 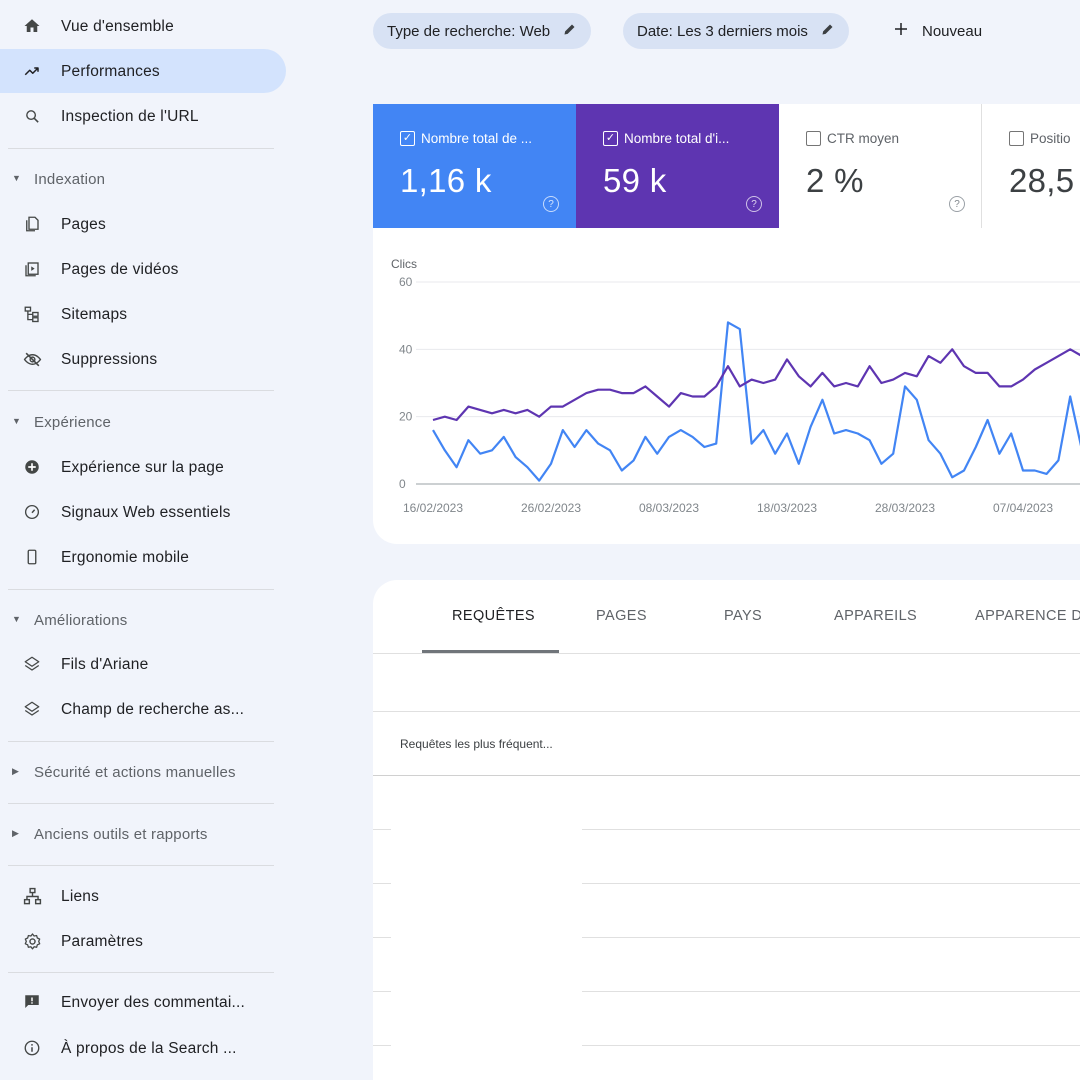 What do you see at coordinates (880, 166) in the screenshot?
I see `metric-card-ctr: CTR moyen 2 % ?` at bounding box center [880, 166].